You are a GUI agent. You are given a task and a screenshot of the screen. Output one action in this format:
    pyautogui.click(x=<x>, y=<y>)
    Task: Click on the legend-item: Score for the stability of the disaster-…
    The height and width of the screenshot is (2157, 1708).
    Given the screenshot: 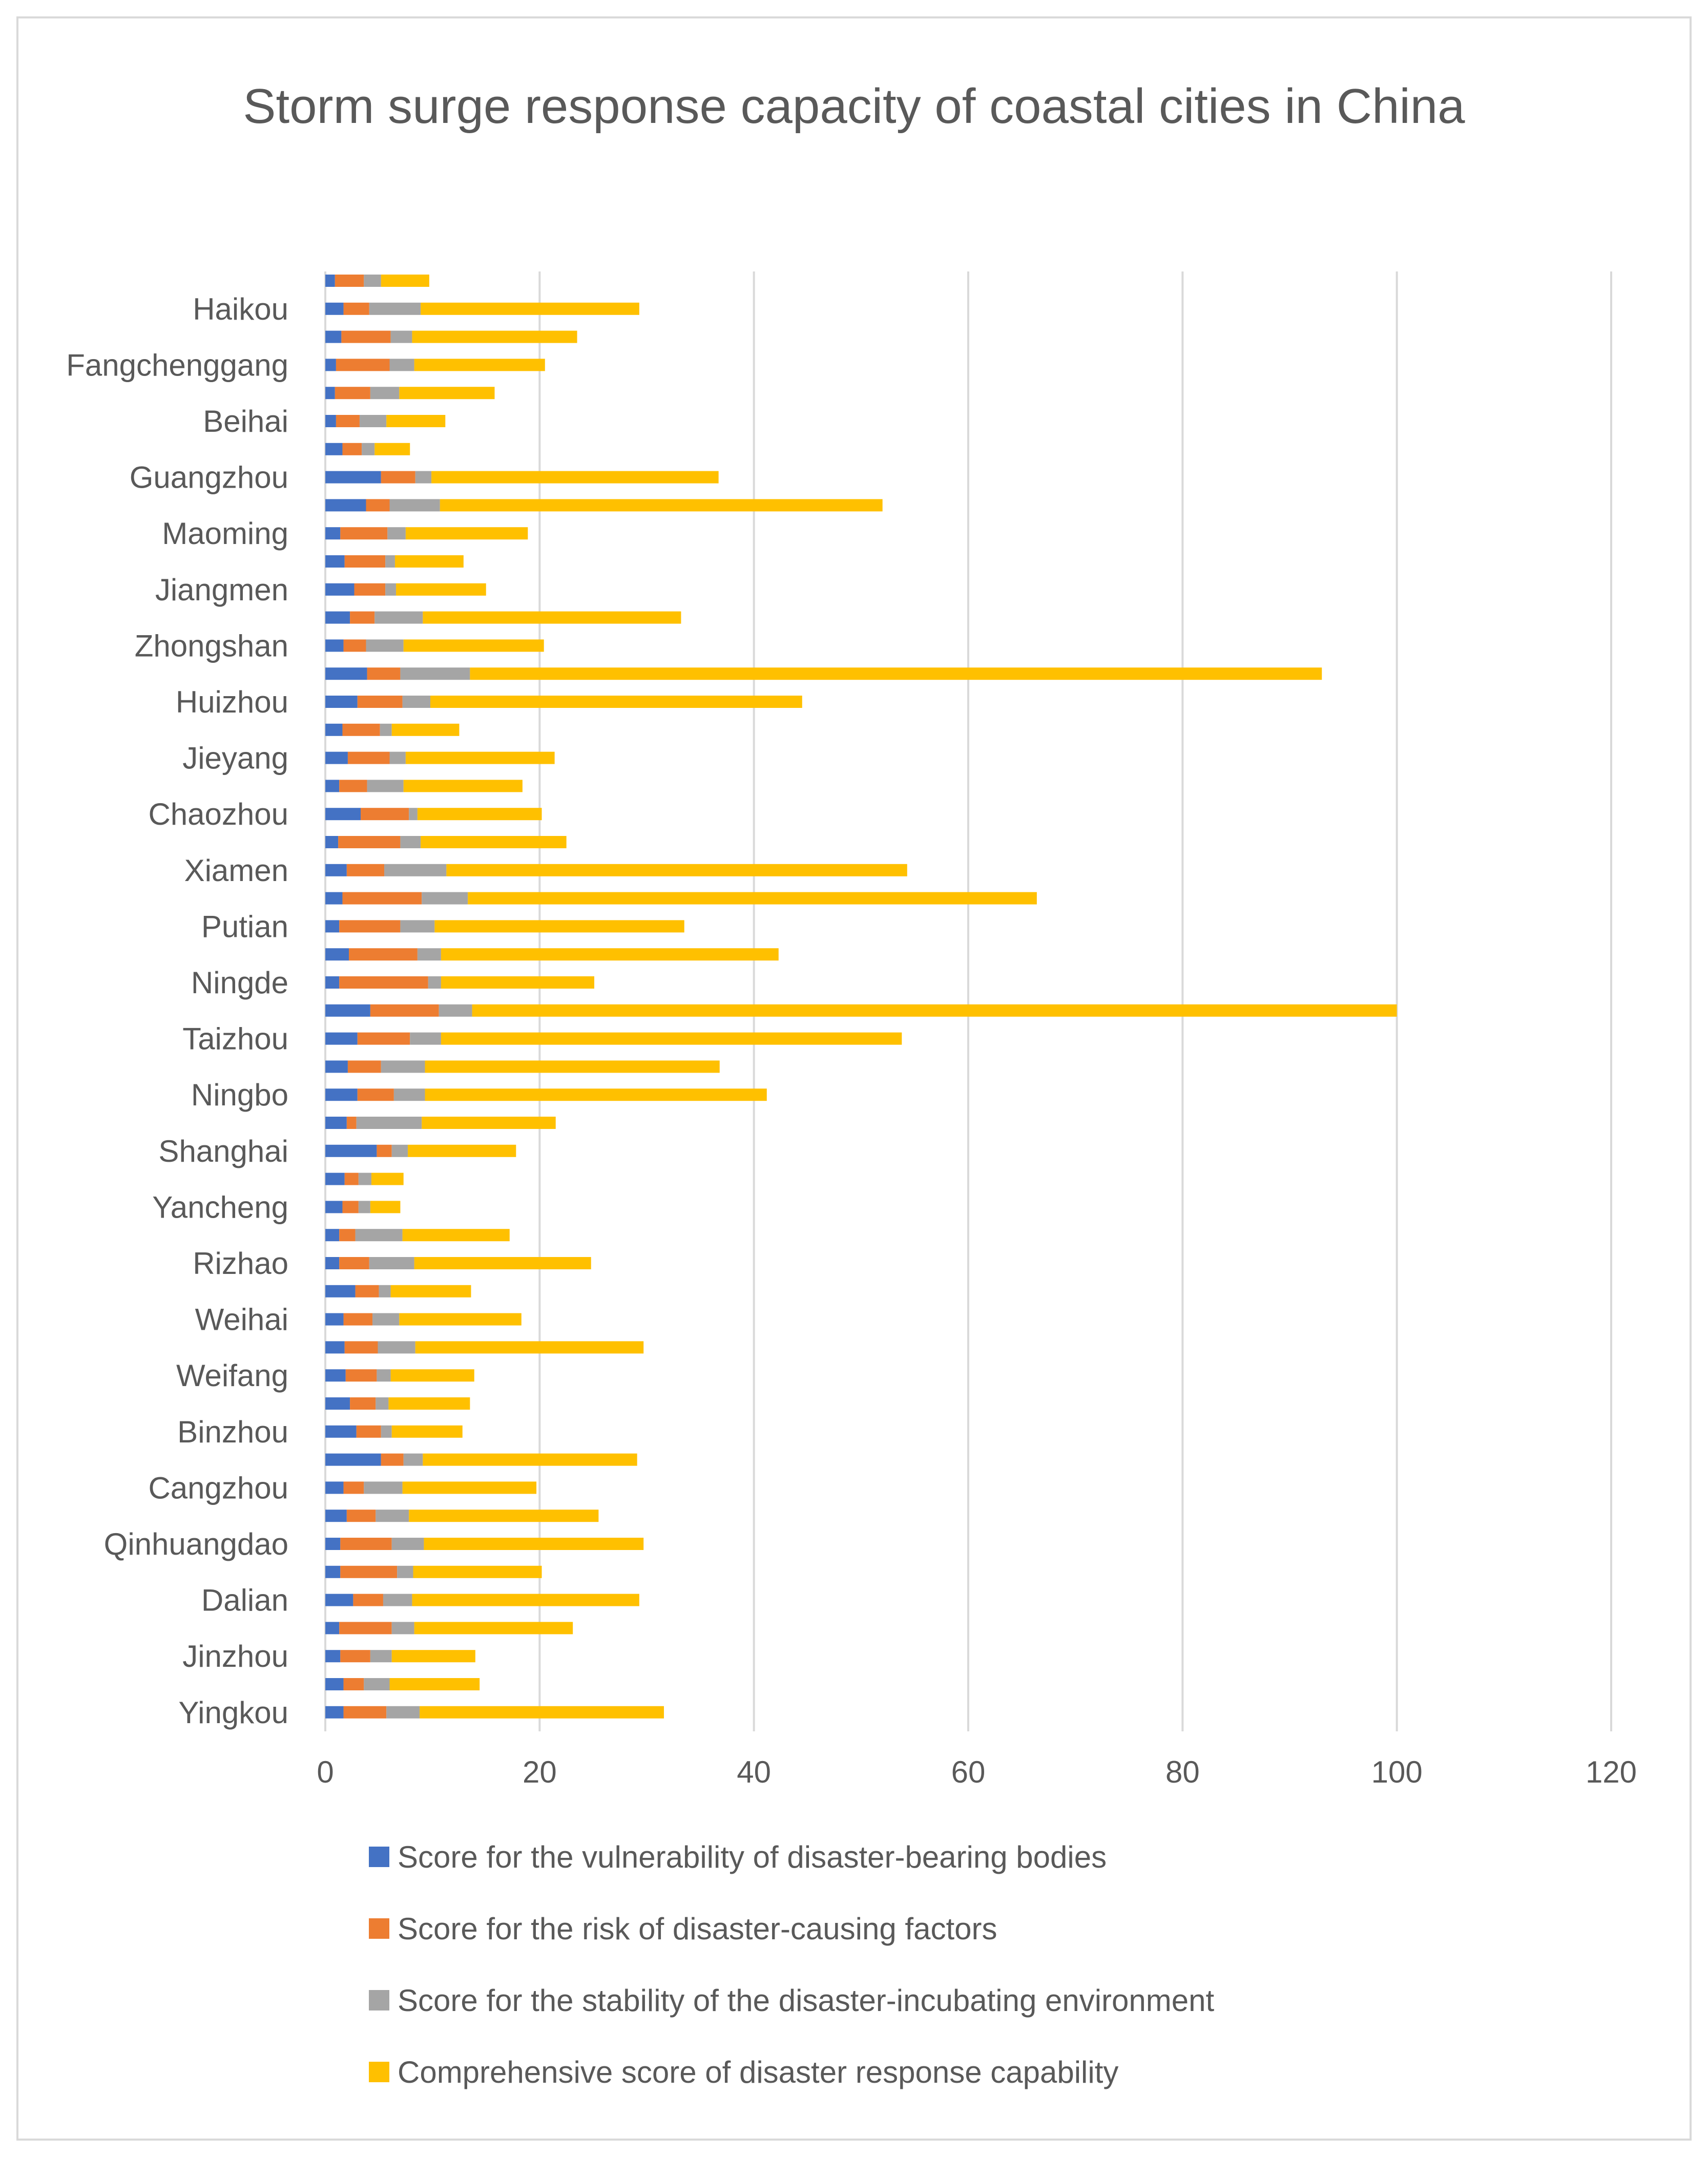 What is the action you would take?
    pyautogui.click(x=791, y=2000)
    